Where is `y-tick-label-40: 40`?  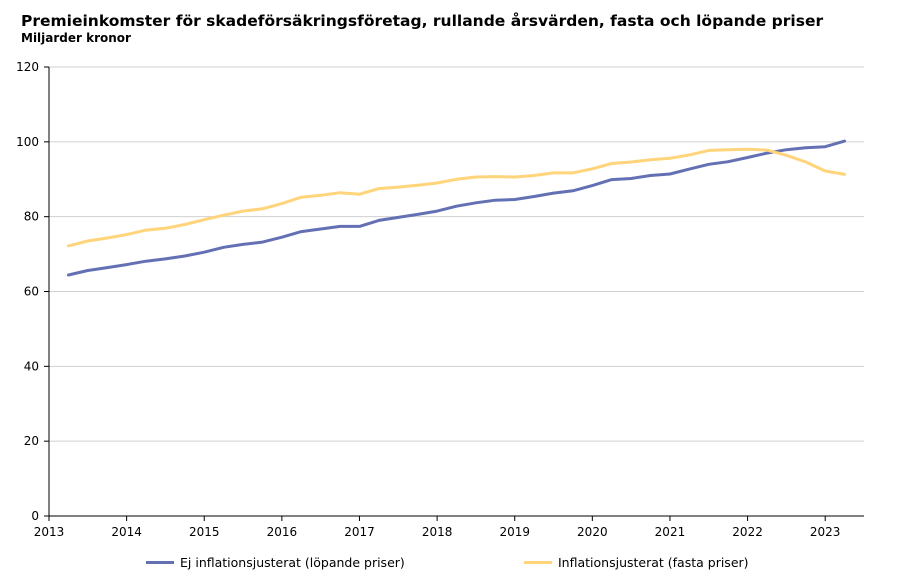
y-tick-label-40: 40 is located at coordinates (31, 366).